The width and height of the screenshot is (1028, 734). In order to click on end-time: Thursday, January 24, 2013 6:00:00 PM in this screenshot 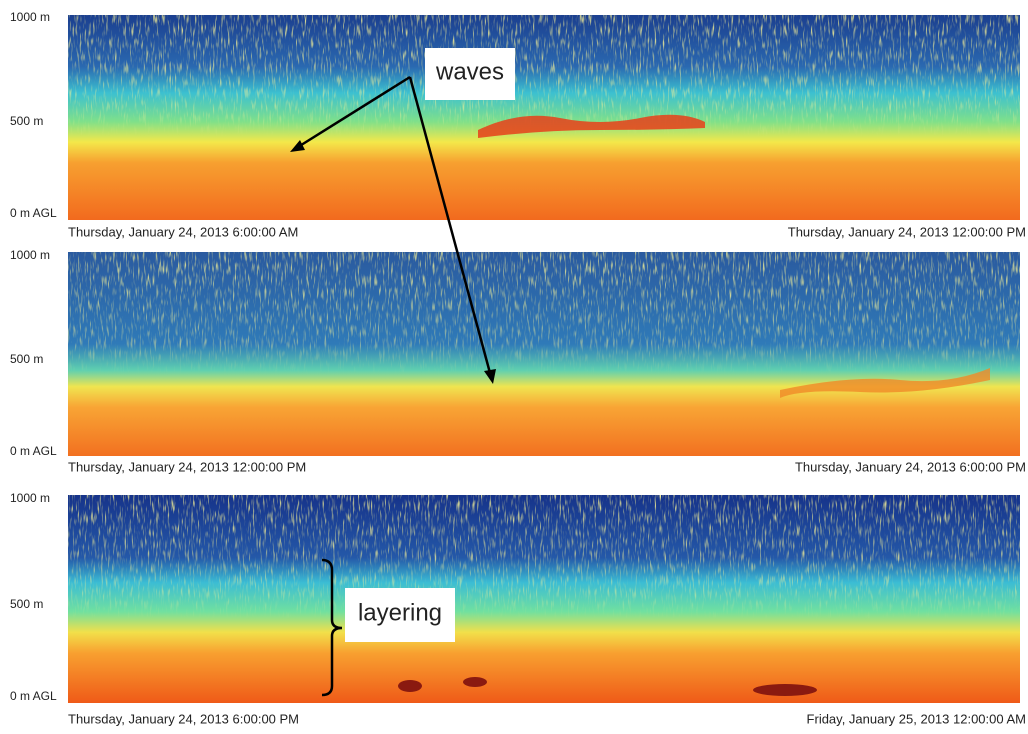, I will do `click(910, 466)`.